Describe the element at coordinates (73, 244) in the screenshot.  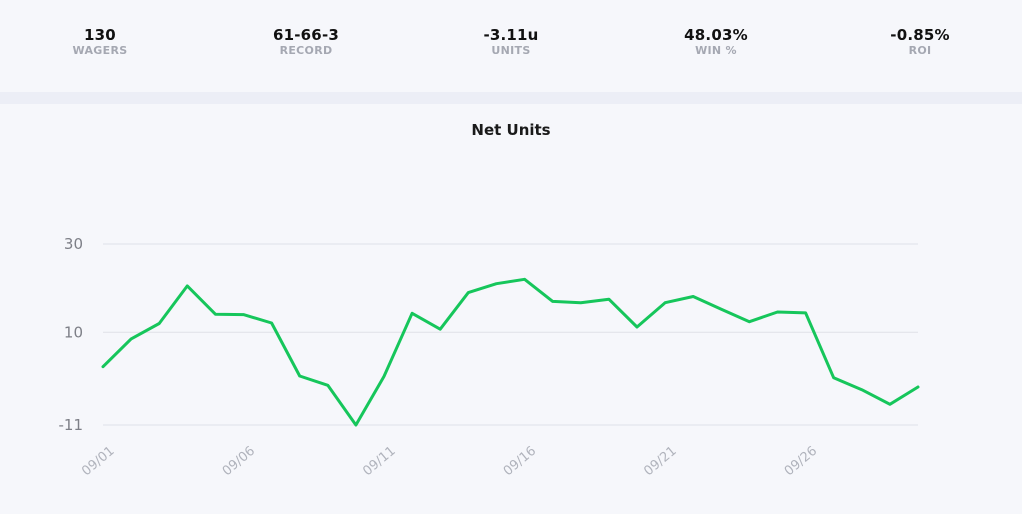
I see `y-tick-label: 30` at that location.